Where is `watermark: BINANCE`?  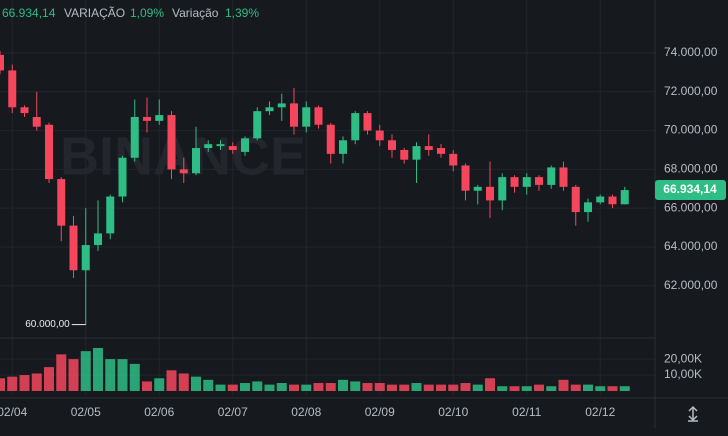 watermark: BINANCE is located at coordinates (183, 156).